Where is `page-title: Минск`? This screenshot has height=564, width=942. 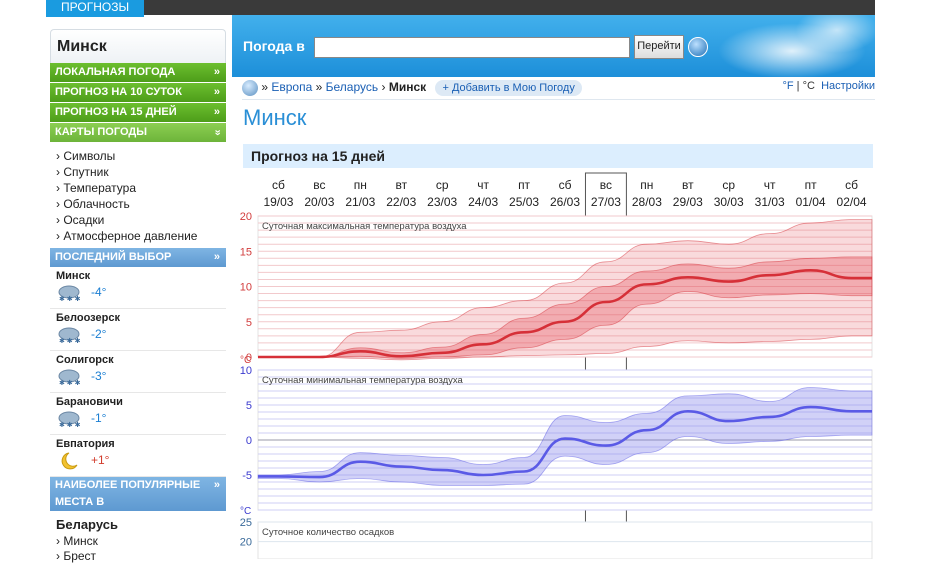 page-title: Минск is located at coordinates (274, 118).